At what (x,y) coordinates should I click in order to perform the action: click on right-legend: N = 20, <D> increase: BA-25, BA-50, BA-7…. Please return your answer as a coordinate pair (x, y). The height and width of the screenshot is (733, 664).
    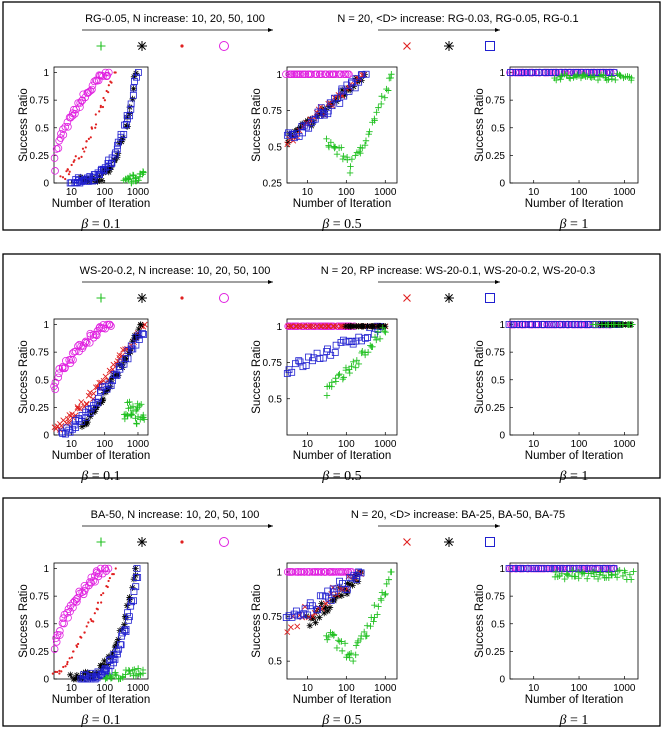
    Looking at the image, I should click on (458, 528).